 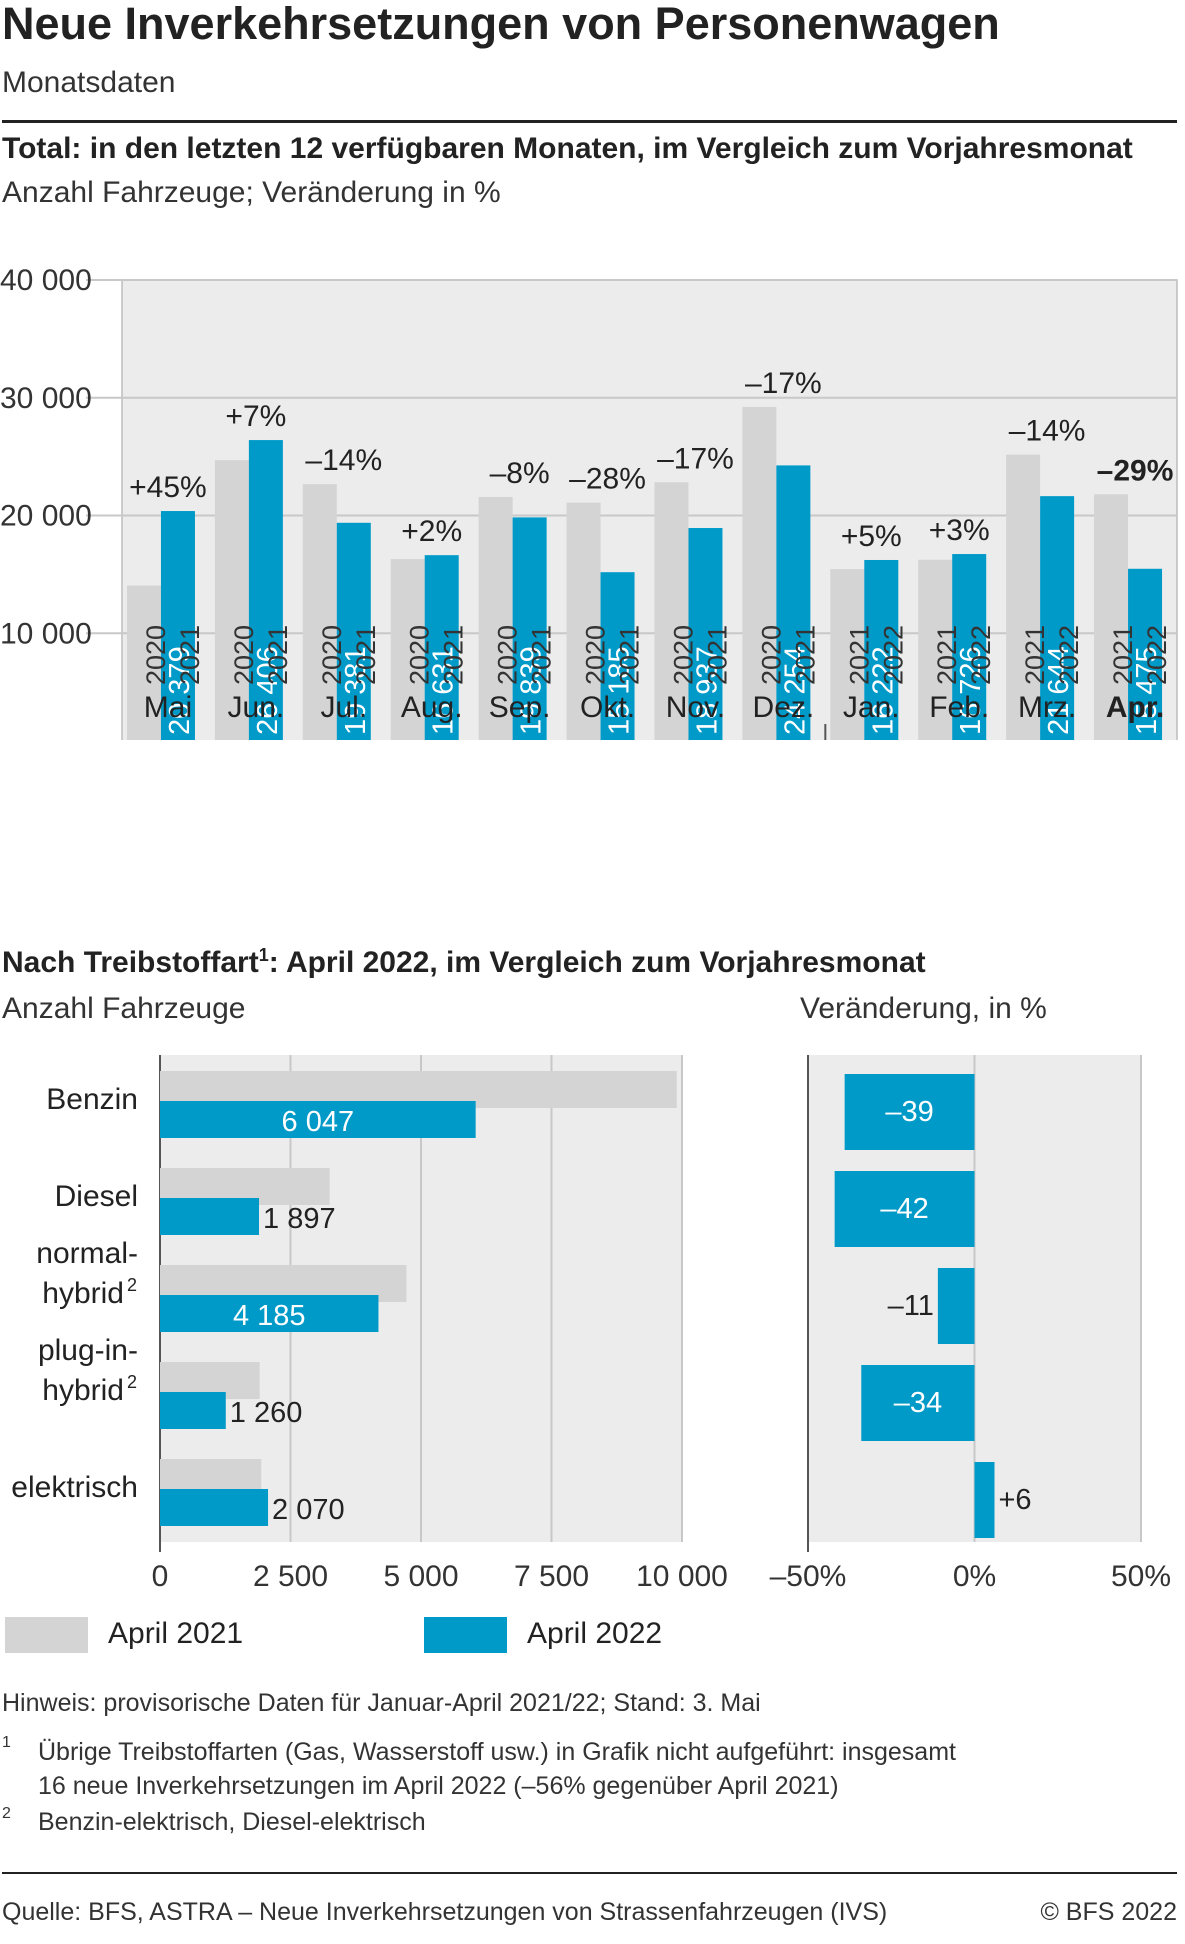 I want to click on change-label: –28%, so click(x=607, y=479).